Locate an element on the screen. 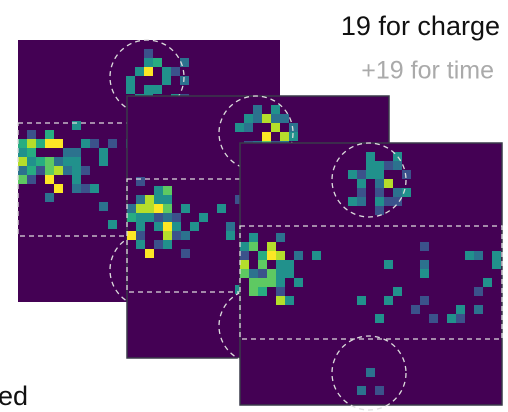 Image resolution: width=508 pixels, height=412 pixels. charge-label: 19 for charge is located at coordinates (420, 26).